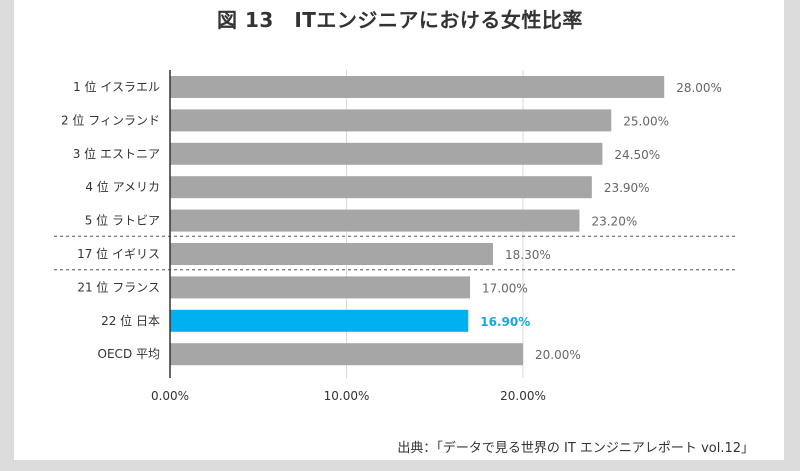 This screenshot has width=800, height=471. I want to click on chart-source: 出典：「データで見る世界の IT エンジニアレポート vol.12」, so click(575, 448).